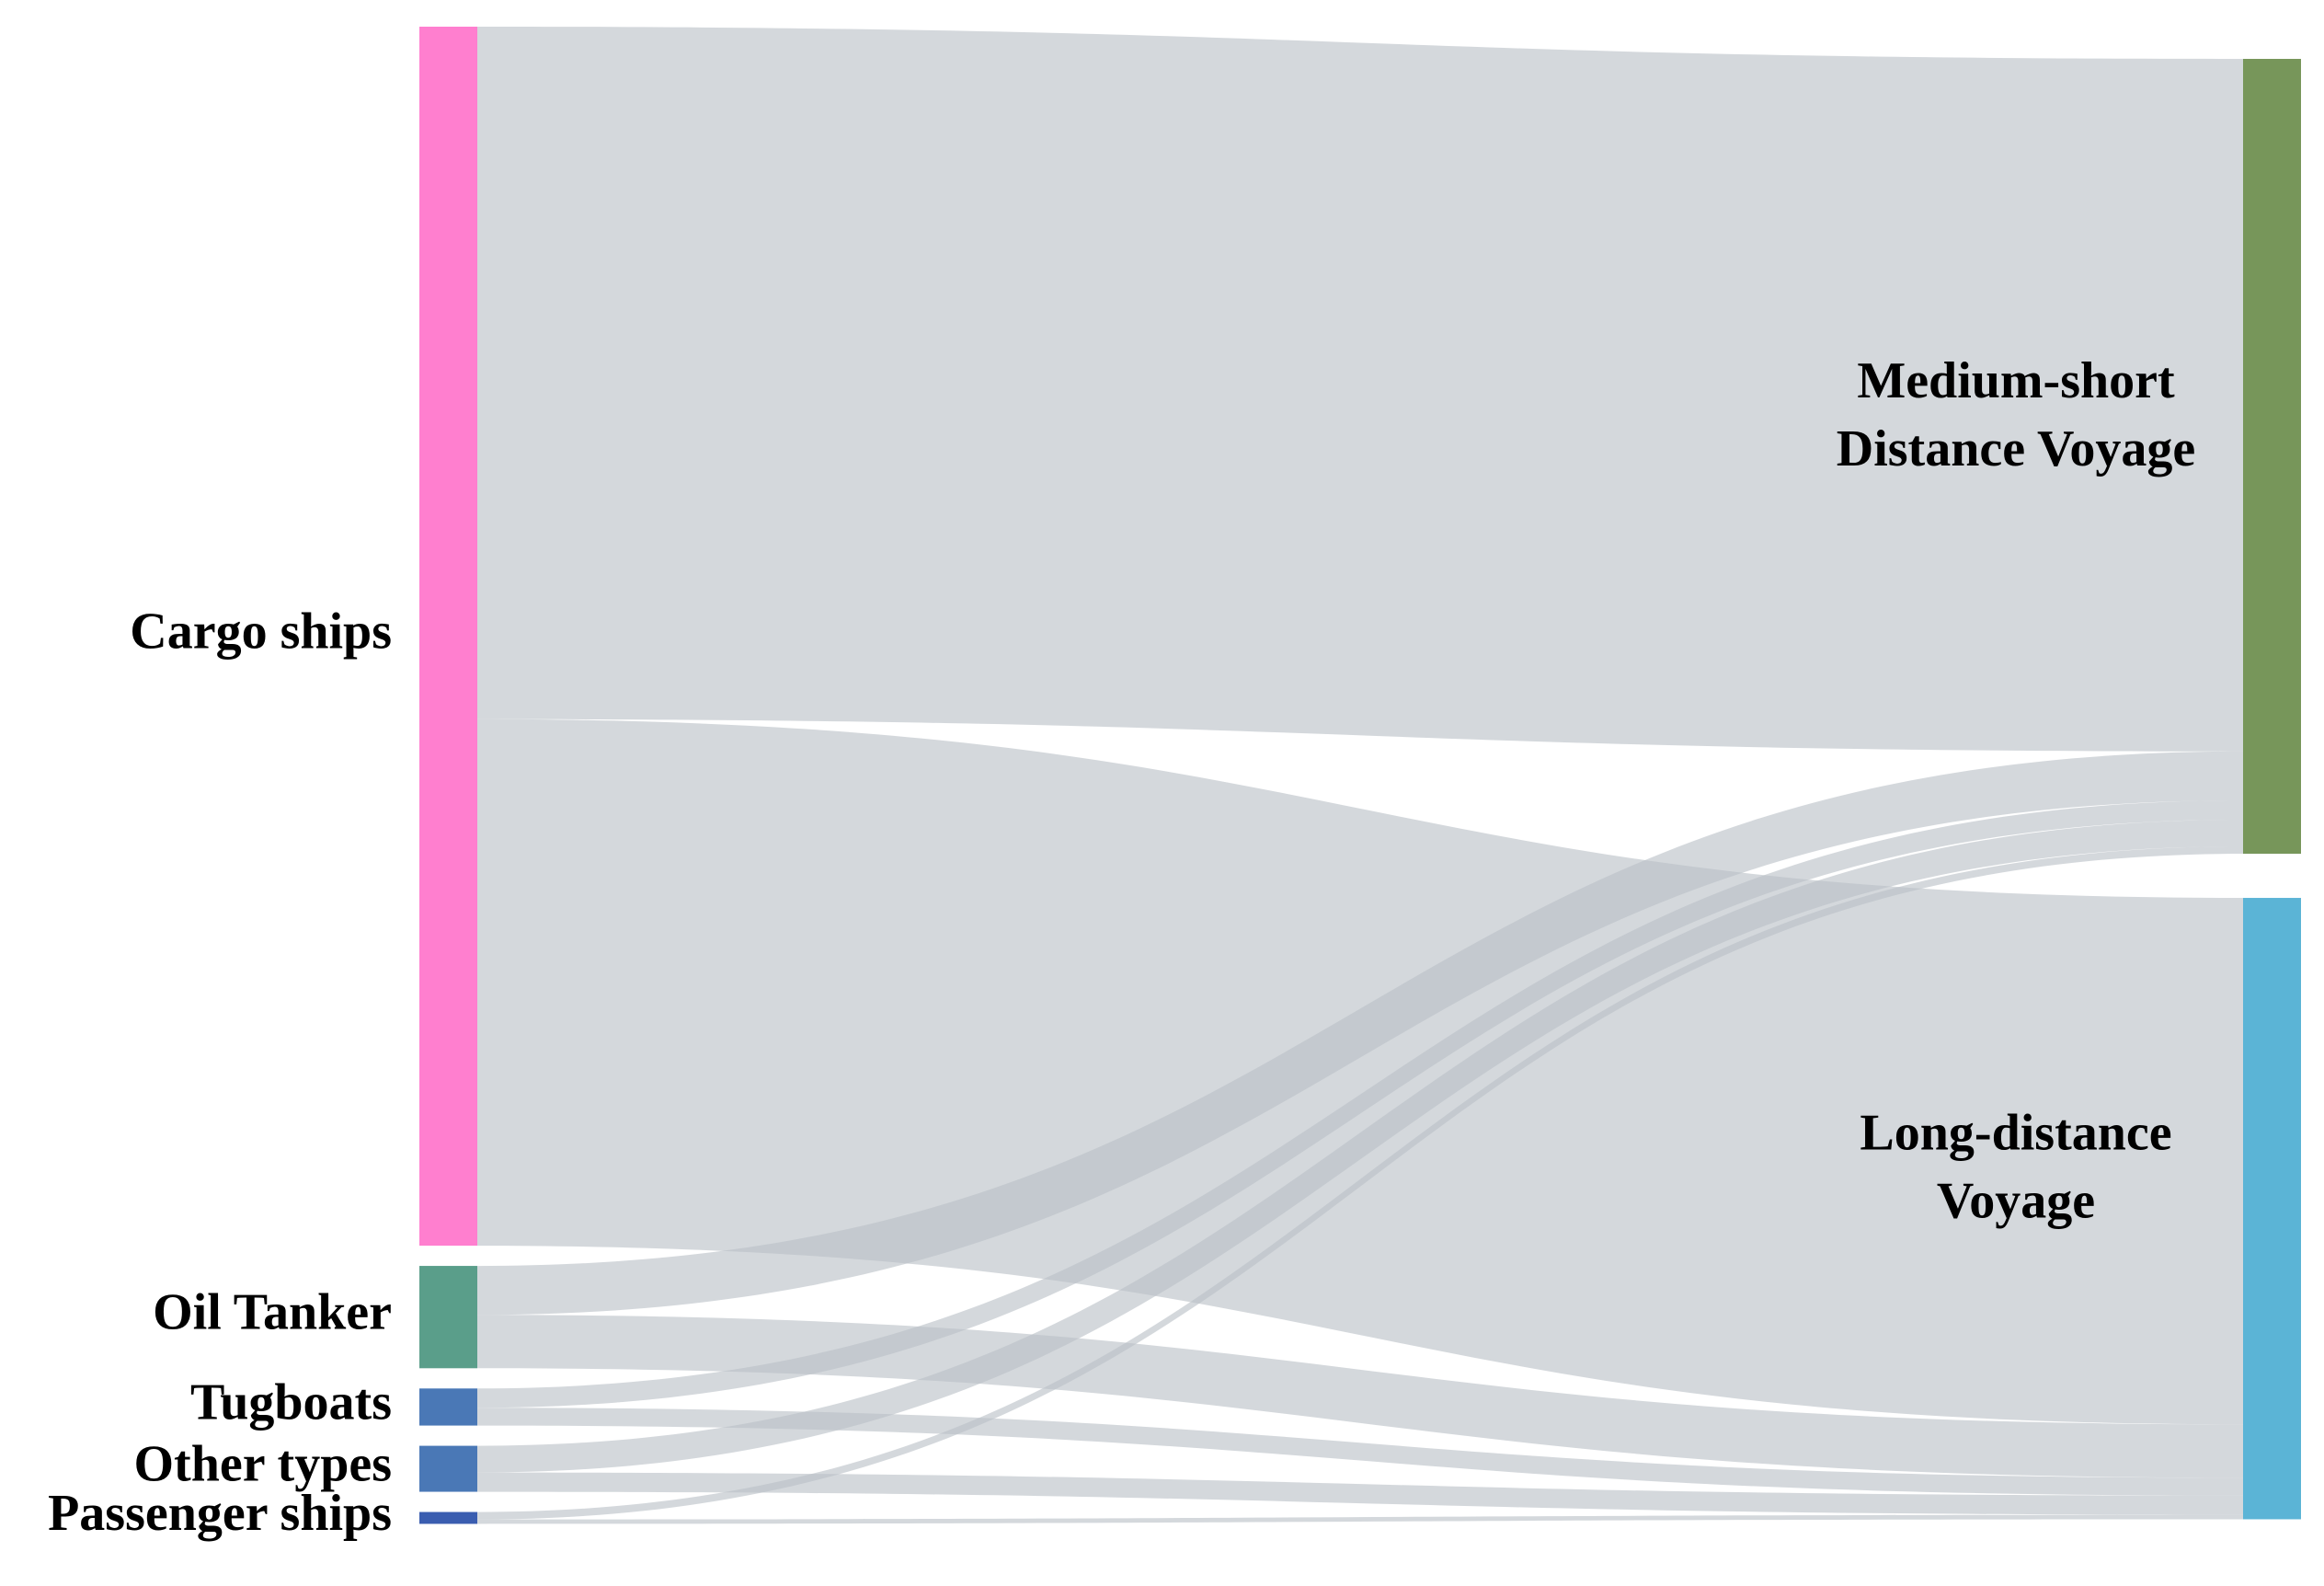 The width and height of the screenshot is (2324, 1586). What do you see at coordinates (220, 1513) in the screenshot?
I see `node-label: Passenger ships` at bounding box center [220, 1513].